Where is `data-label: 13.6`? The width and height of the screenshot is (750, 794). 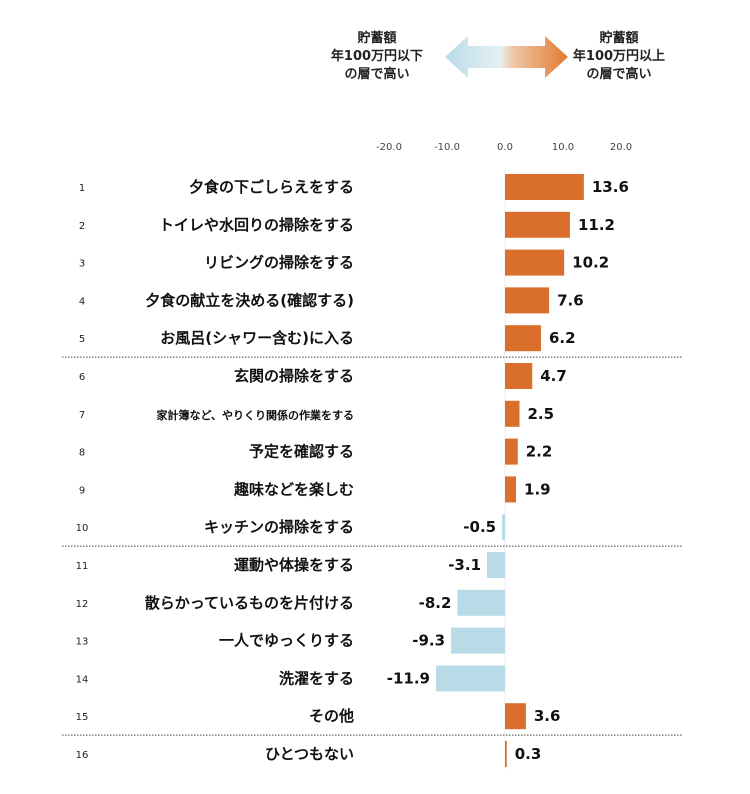 data-label: 13.6 is located at coordinates (610, 187).